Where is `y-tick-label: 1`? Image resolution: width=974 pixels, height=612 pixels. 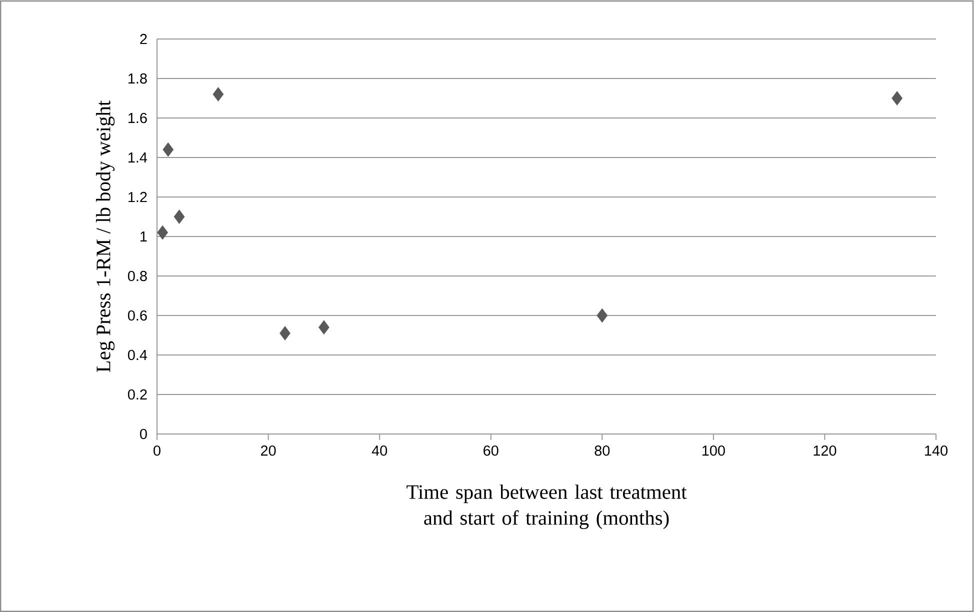 y-tick-label: 1 is located at coordinates (143, 237).